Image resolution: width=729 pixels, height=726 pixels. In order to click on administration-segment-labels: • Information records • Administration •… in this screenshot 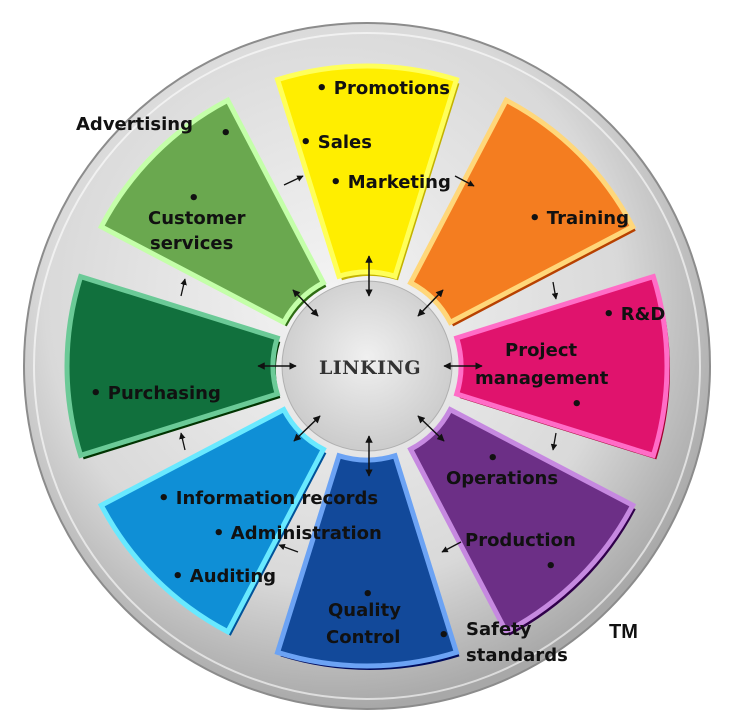, I will do `click(270, 537)`.